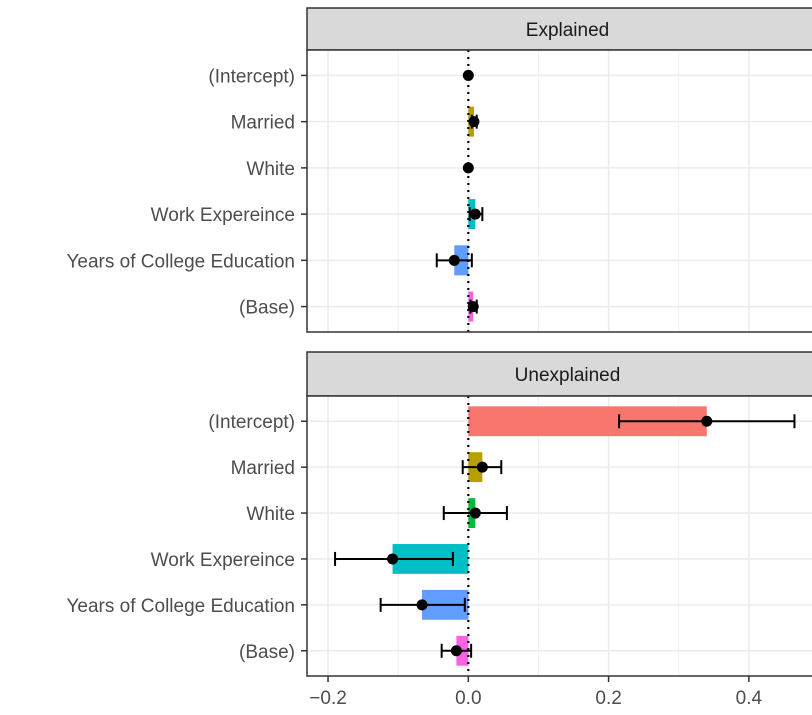  Describe the element at coordinates (608, 698) in the screenshot. I see `x-tick-label: 0.2` at that location.